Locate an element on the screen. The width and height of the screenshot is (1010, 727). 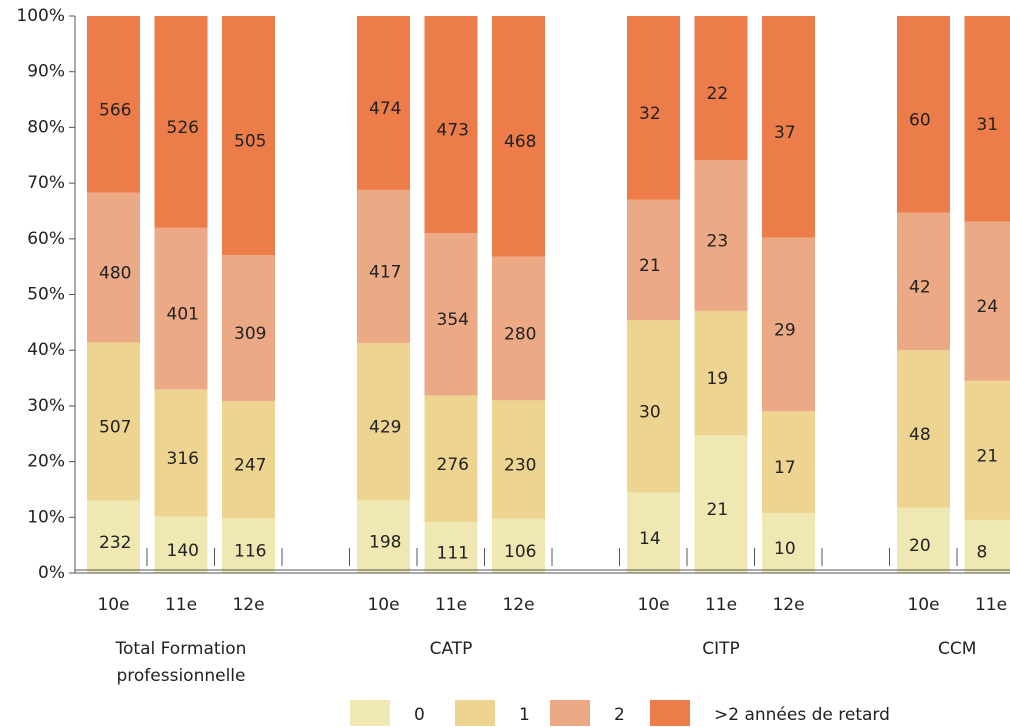
x-tick-label: 12e is located at coordinates (788, 605).